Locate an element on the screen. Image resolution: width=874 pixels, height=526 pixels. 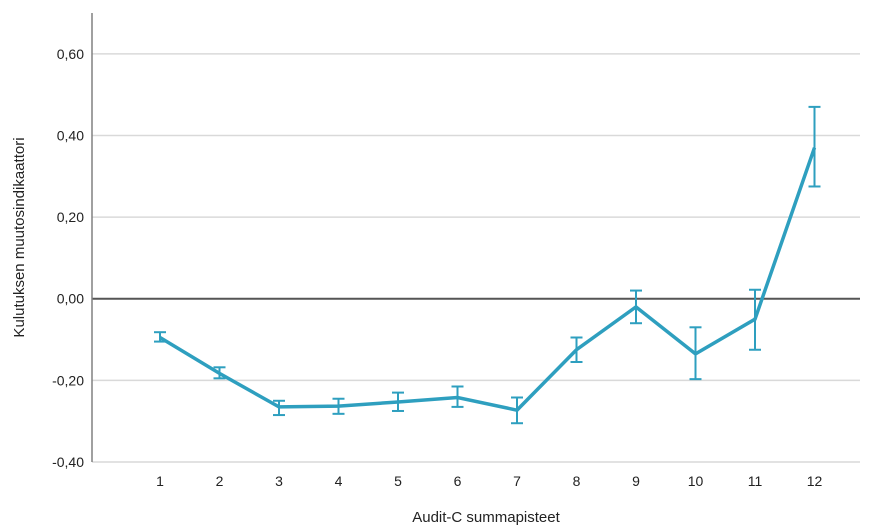
y-tick-label: 0,60 is located at coordinates (70, 54).